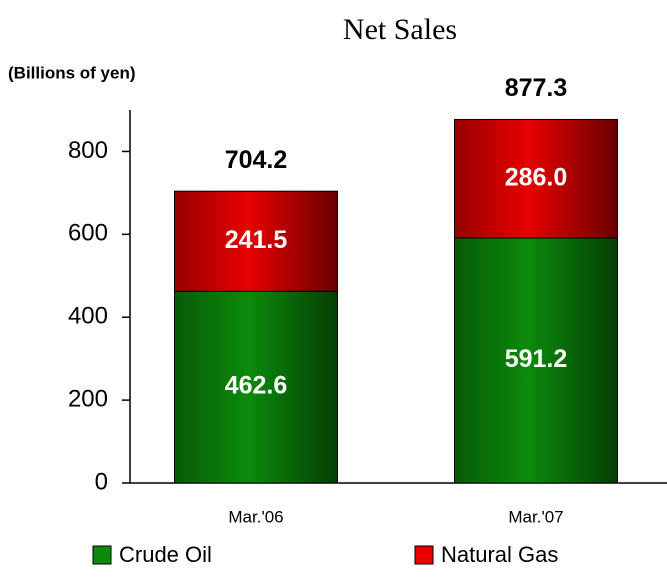  I want to click on data-label: 286.0, so click(536, 177).